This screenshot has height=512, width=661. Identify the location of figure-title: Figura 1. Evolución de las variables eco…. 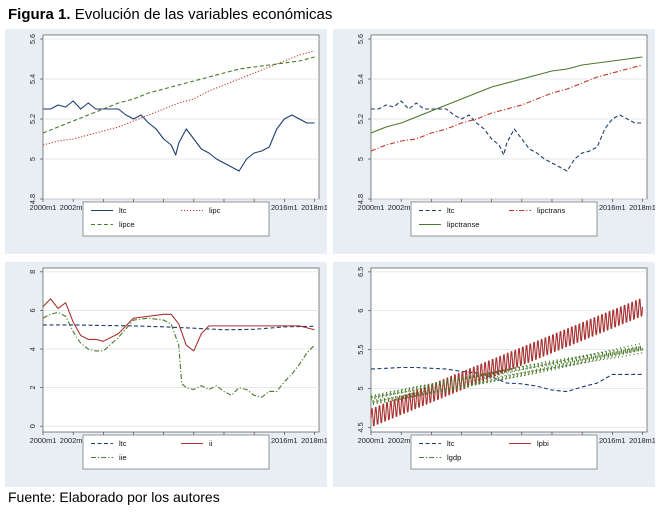
(170, 14).